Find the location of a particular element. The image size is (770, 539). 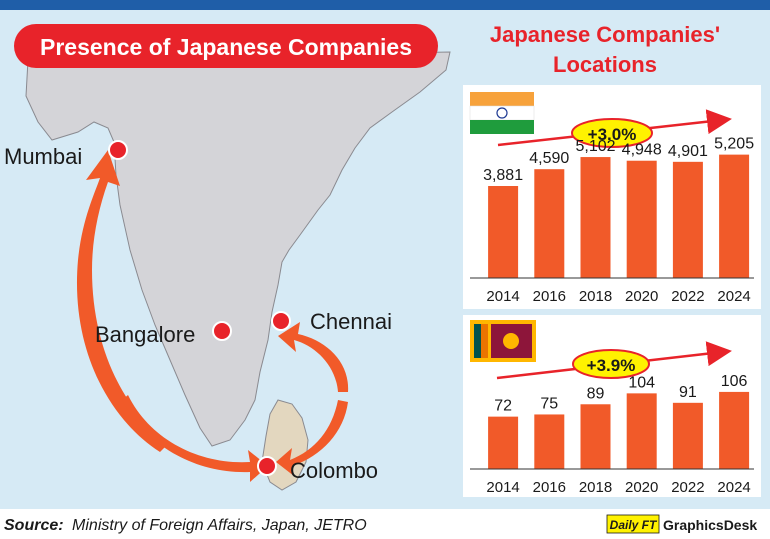

sri-lanka-bar-2020 is located at coordinates (641, 431).